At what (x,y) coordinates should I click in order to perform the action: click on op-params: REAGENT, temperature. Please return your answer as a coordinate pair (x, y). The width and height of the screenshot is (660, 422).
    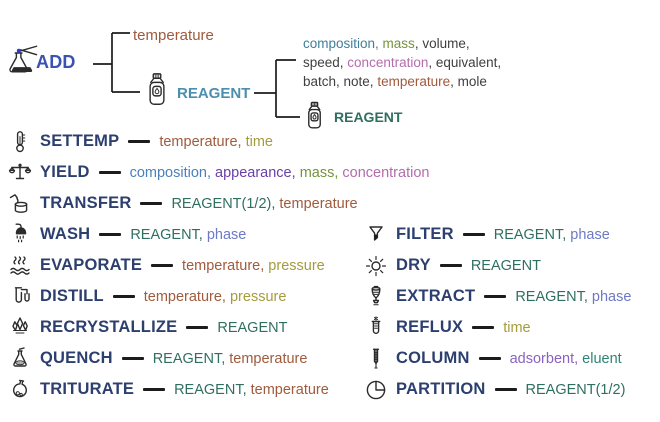
    Looking at the image, I should click on (251, 390).